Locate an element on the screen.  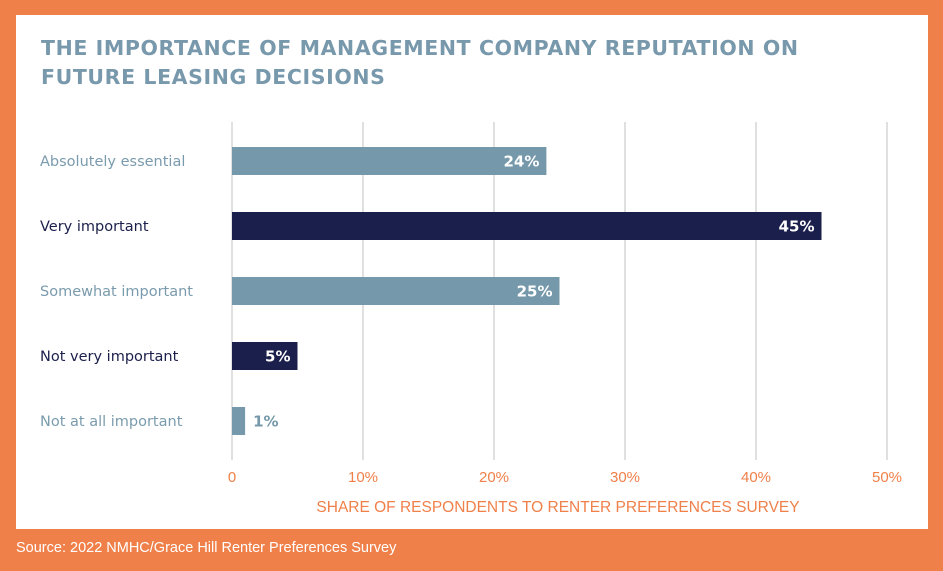
x-tick-label: 30% is located at coordinates (625, 477).